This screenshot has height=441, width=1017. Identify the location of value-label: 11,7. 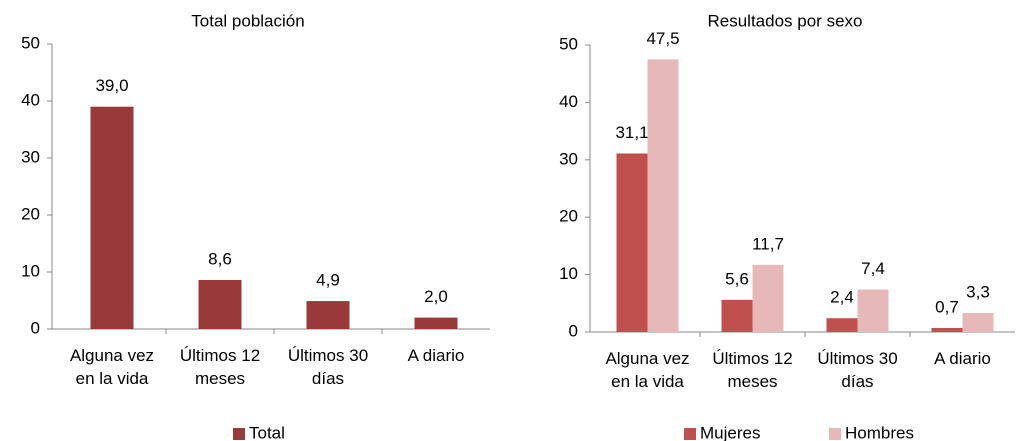
(768, 243).